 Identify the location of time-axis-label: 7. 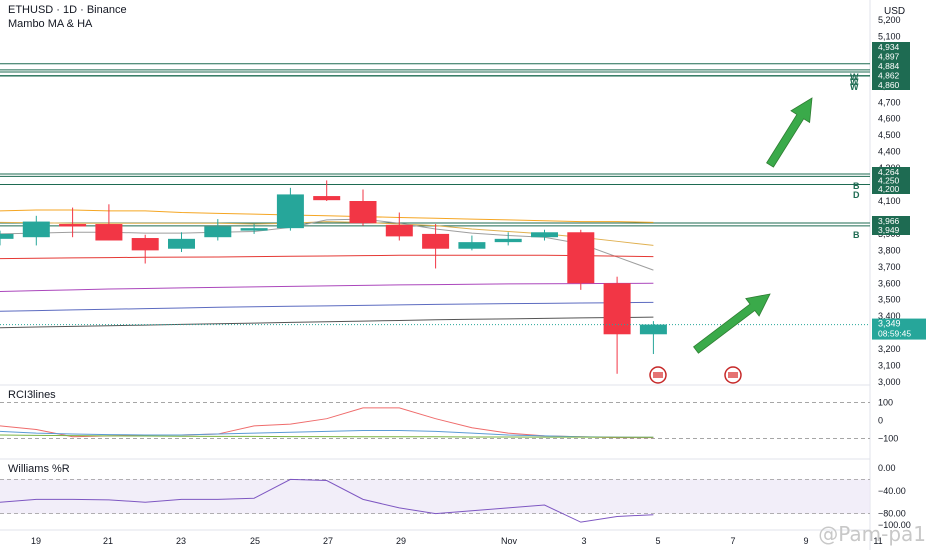
(732, 541).